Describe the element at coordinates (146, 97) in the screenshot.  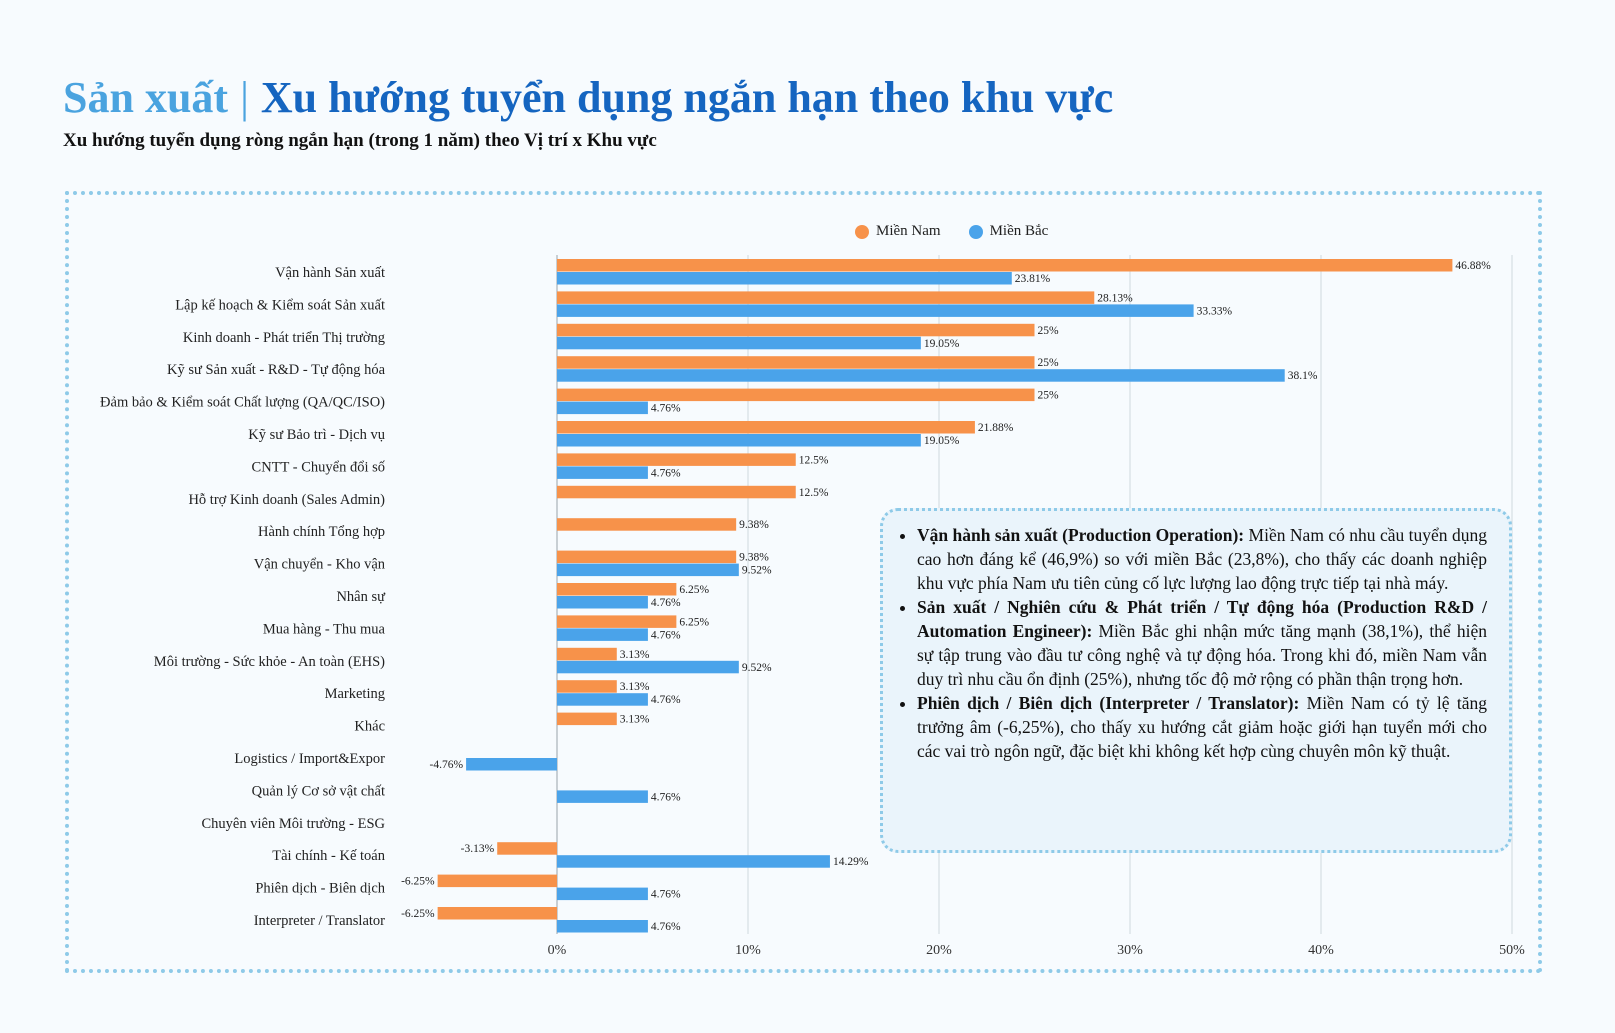
I see `section-title: Sản xuất` at that location.